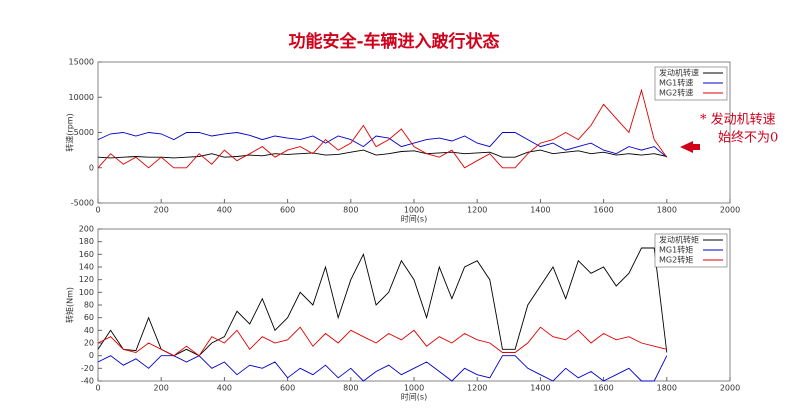 The height and width of the screenshot is (413, 788). Describe the element at coordinates (393, 41) in the screenshot. I see `page-title: 功能安全-车辆进入跛行状态` at that location.